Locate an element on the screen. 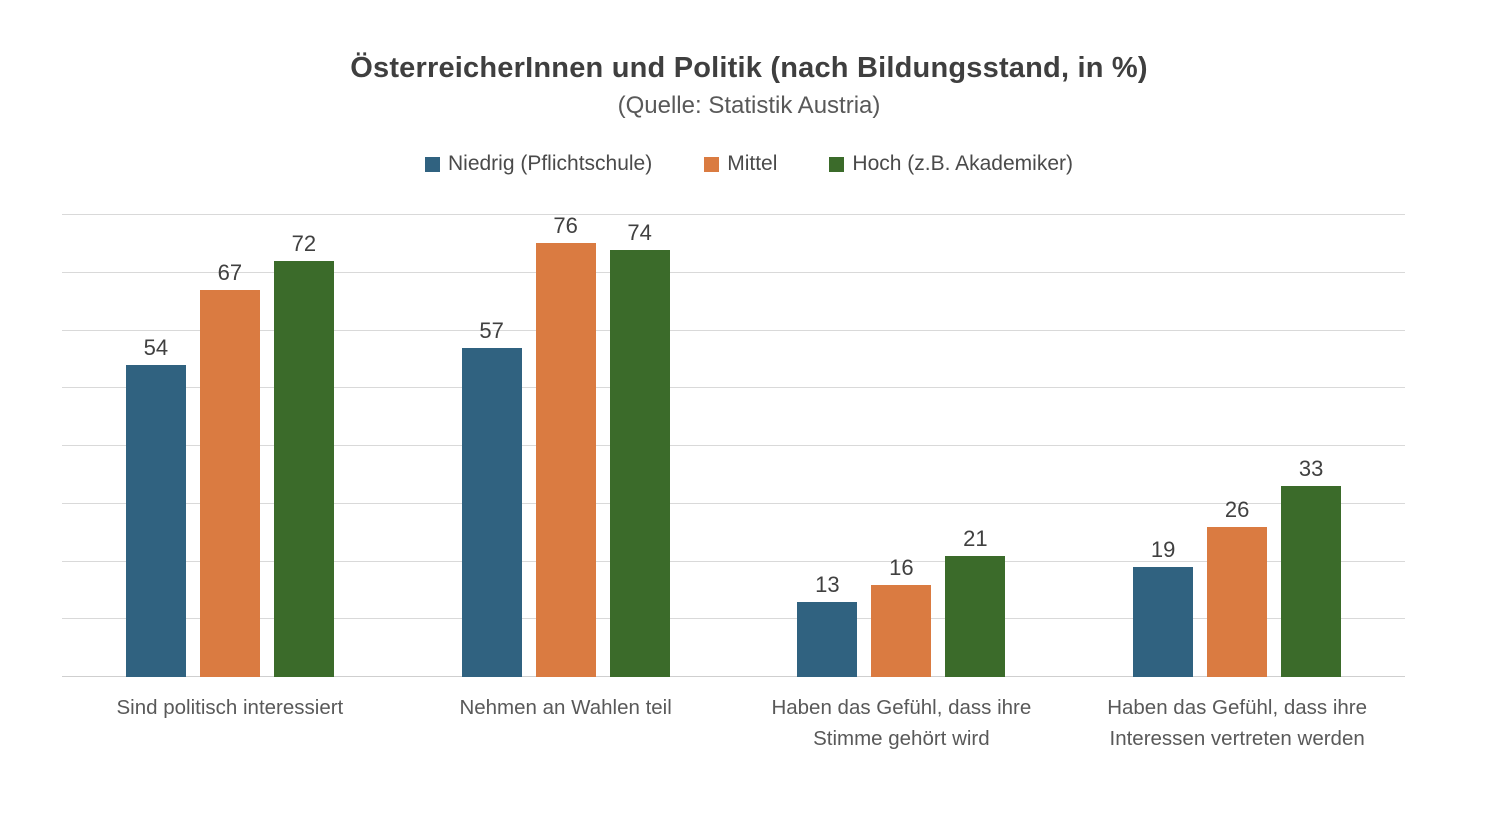 This screenshot has height=824, width=1498. bar-cell: 74 is located at coordinates (639, 446).